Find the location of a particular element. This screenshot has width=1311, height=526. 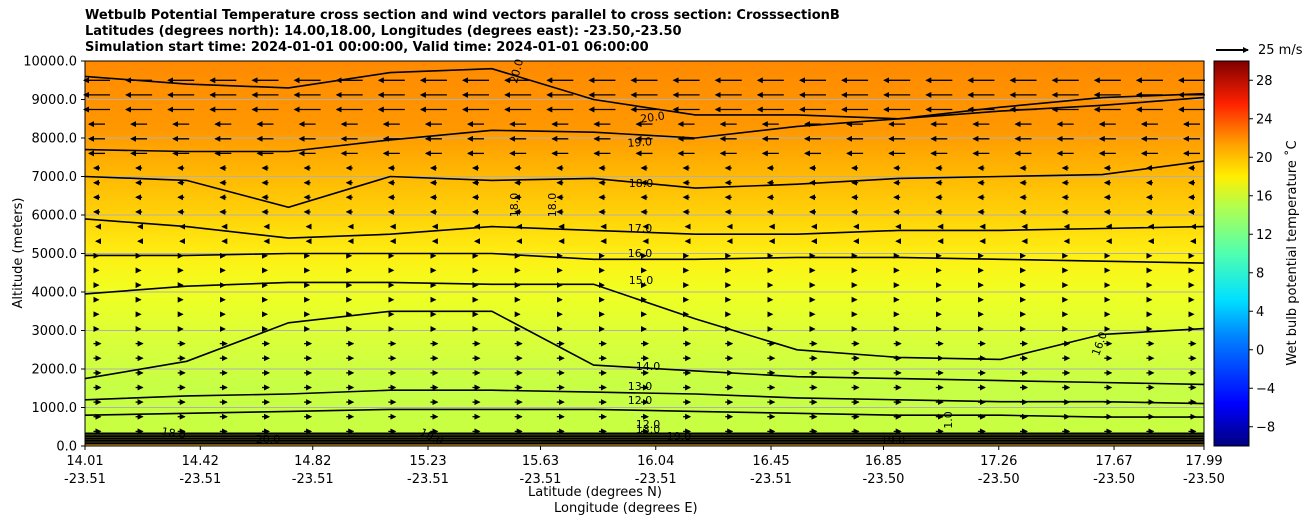

x-tick-label-lat: 17.67 is located at coordinates (1113, 461).